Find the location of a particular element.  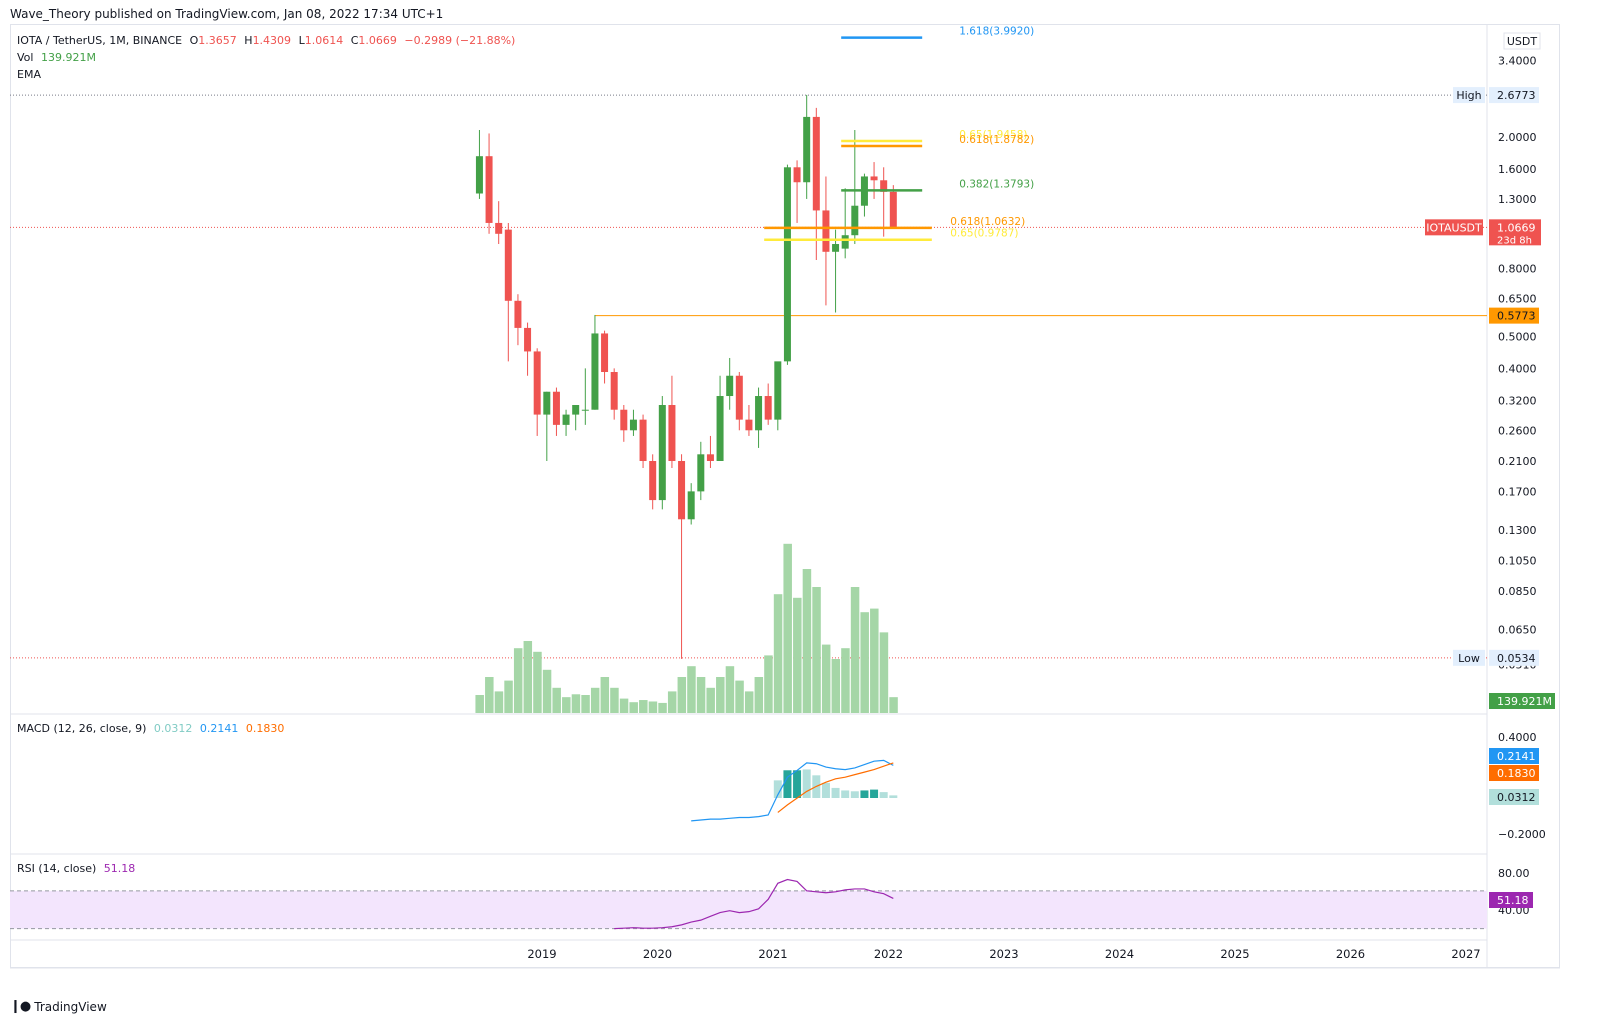

rsi-value-label: 51.18 is located at coordinates (1513, 900).